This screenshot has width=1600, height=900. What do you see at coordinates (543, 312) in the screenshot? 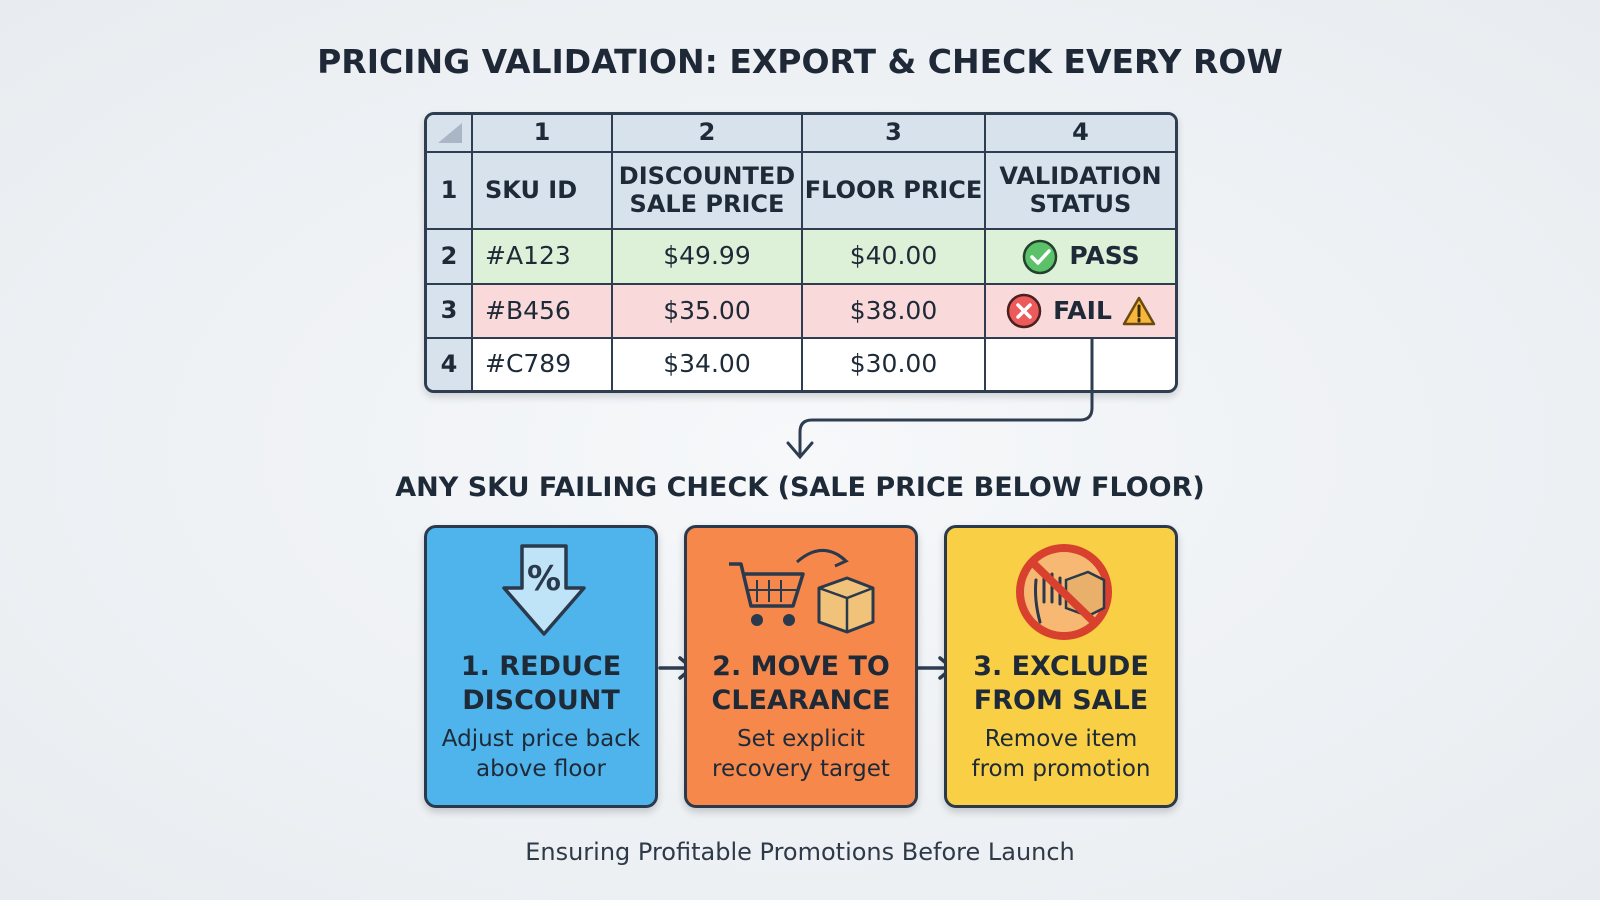
I see `cell: #B456` at bounding box center [543, 312].